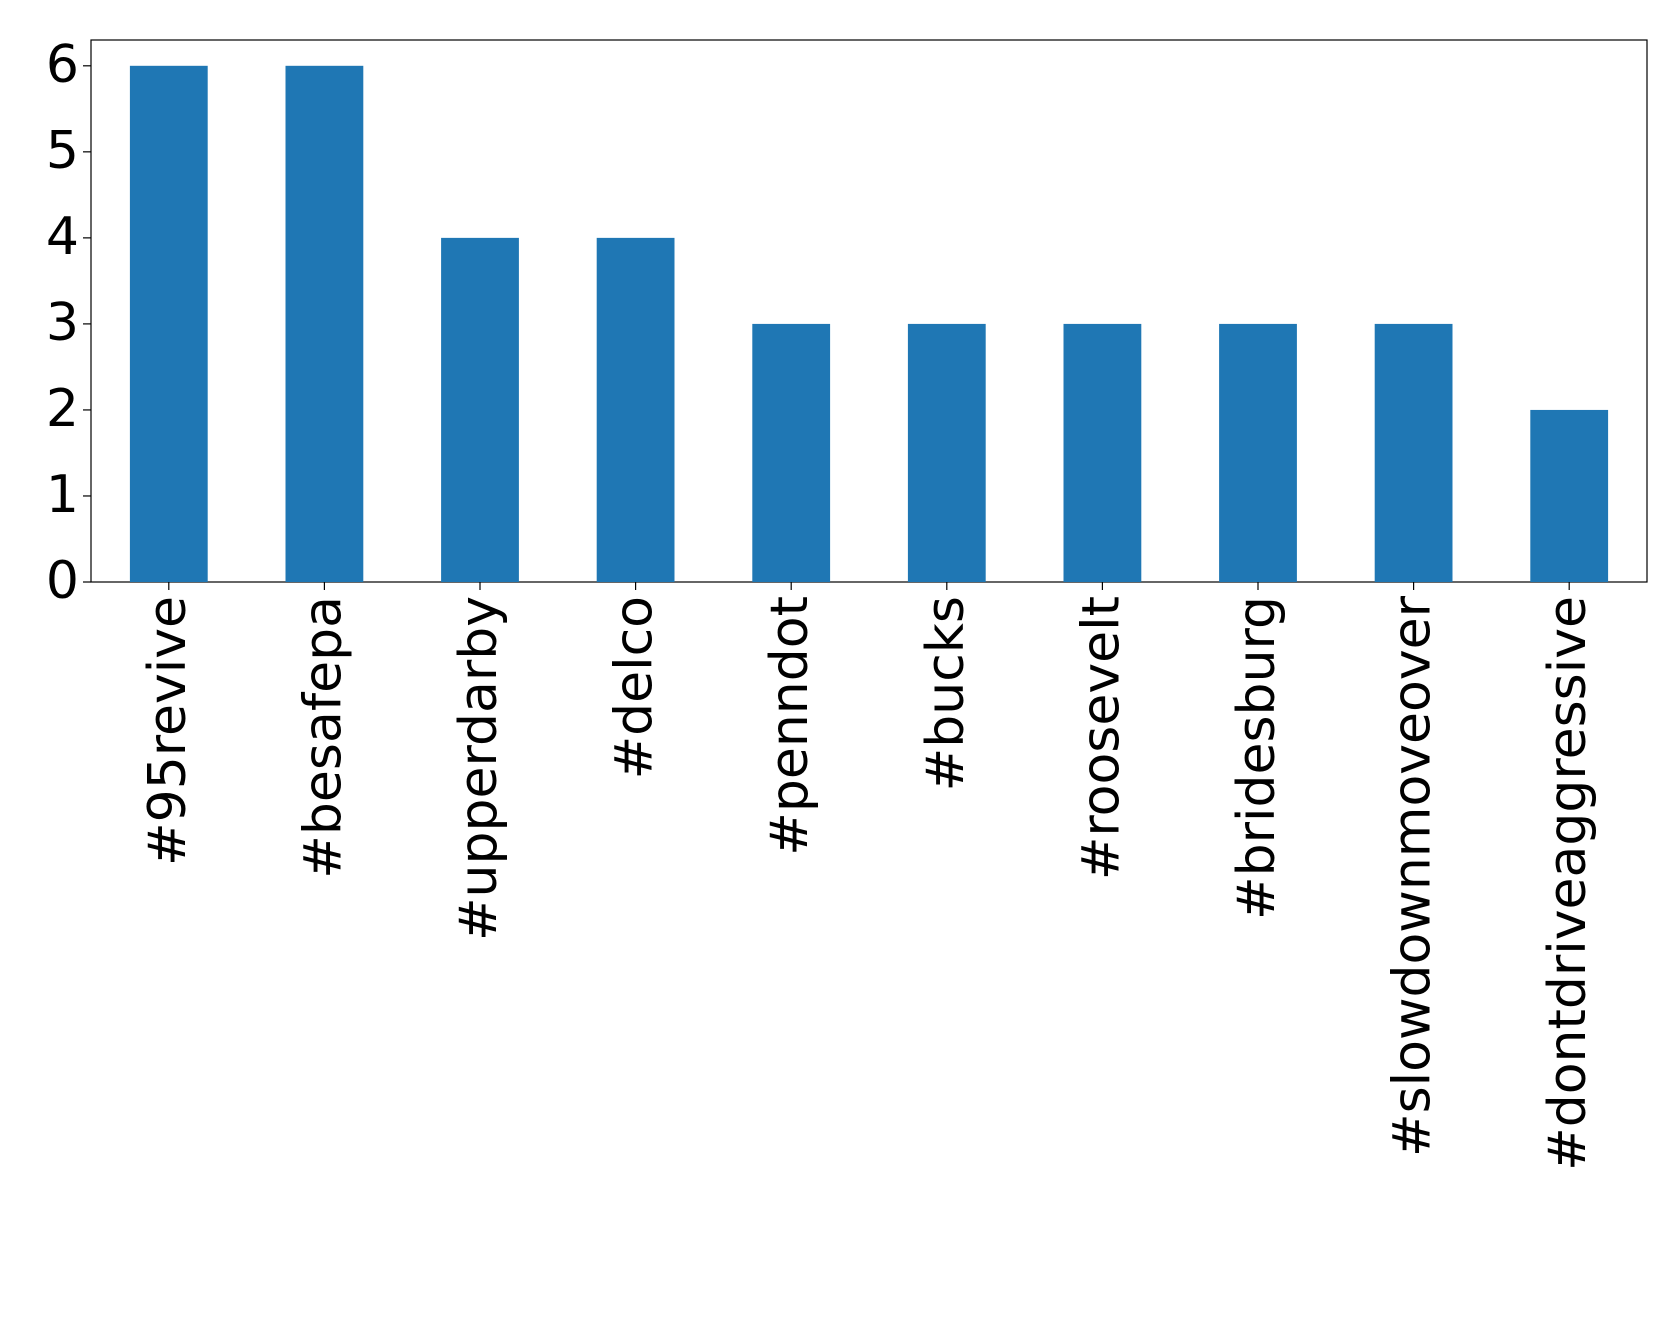 This screenshot has height=1319, width=1679. Describe the element at coordinates (1413, 876) in the screenshot. I see `x-tick-label: #slowdownmoveover` at that location.